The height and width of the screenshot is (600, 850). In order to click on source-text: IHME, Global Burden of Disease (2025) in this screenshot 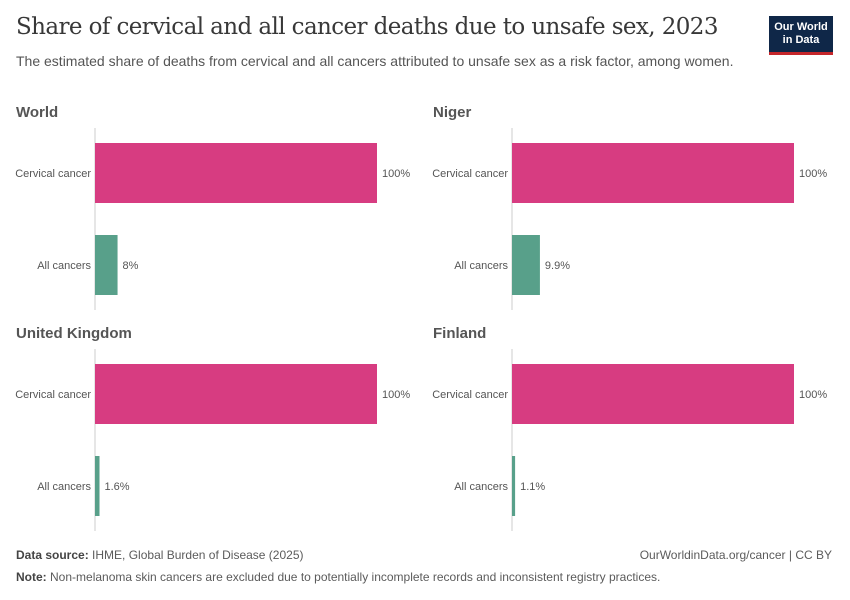, I will do `click(198, 555)`.